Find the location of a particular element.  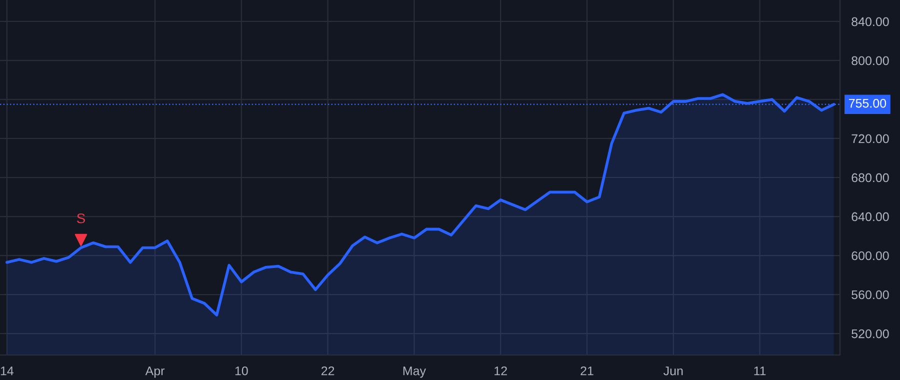

x-tick-label: 11 is located at coordinates (760, 371).